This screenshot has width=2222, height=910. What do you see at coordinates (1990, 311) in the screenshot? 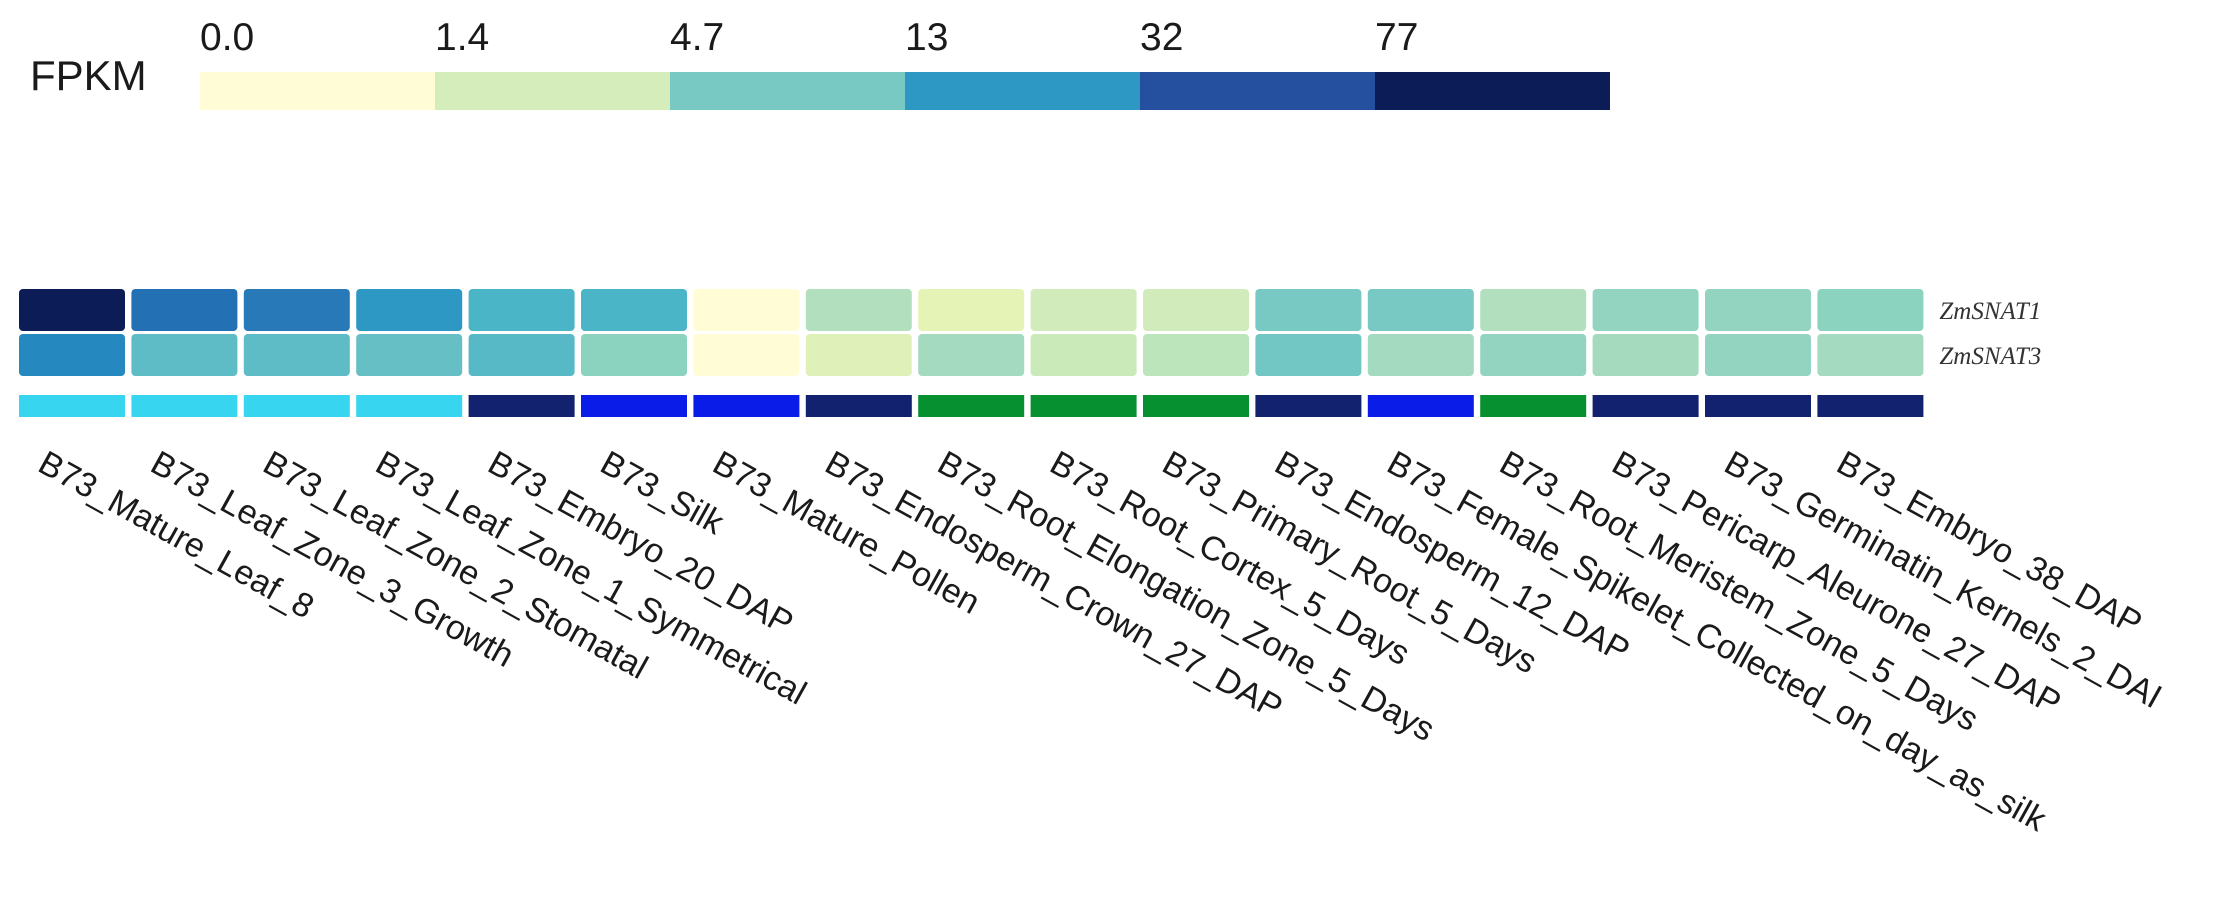
I see `gene-label: ZmSNAT1` at bounding box center [1990, 311].